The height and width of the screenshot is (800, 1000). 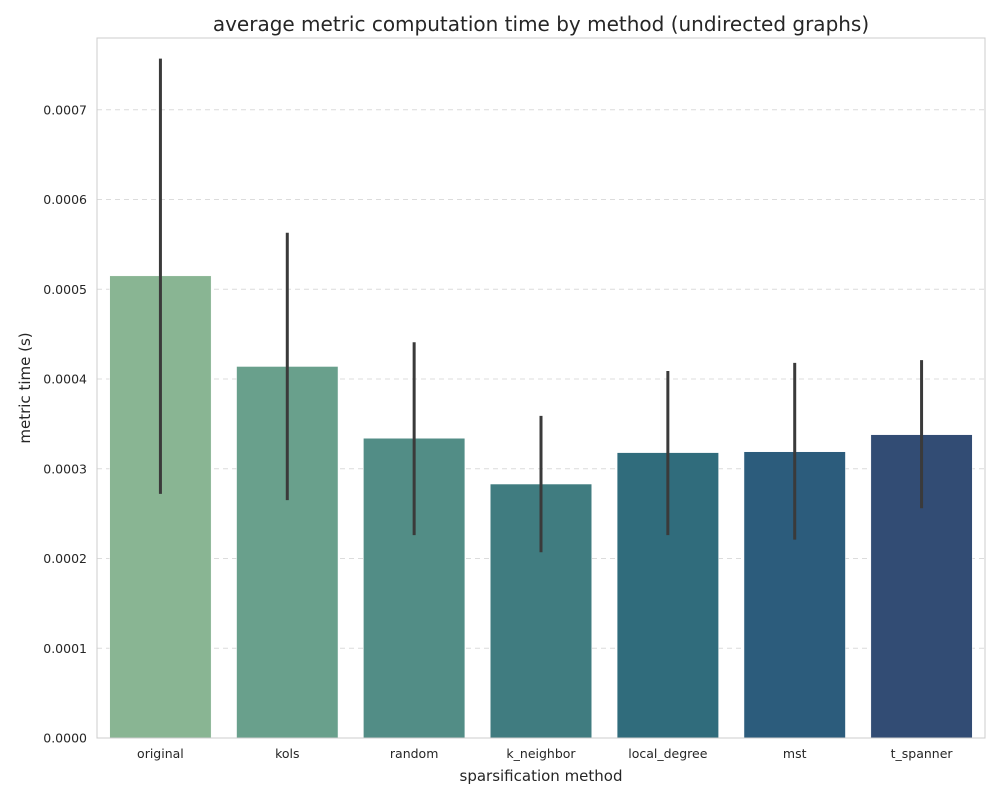 What do you see at coordinates (667, 753) in the screenshot?
I see `x-tick-label: local_degree` at bounding box center [667, 753].